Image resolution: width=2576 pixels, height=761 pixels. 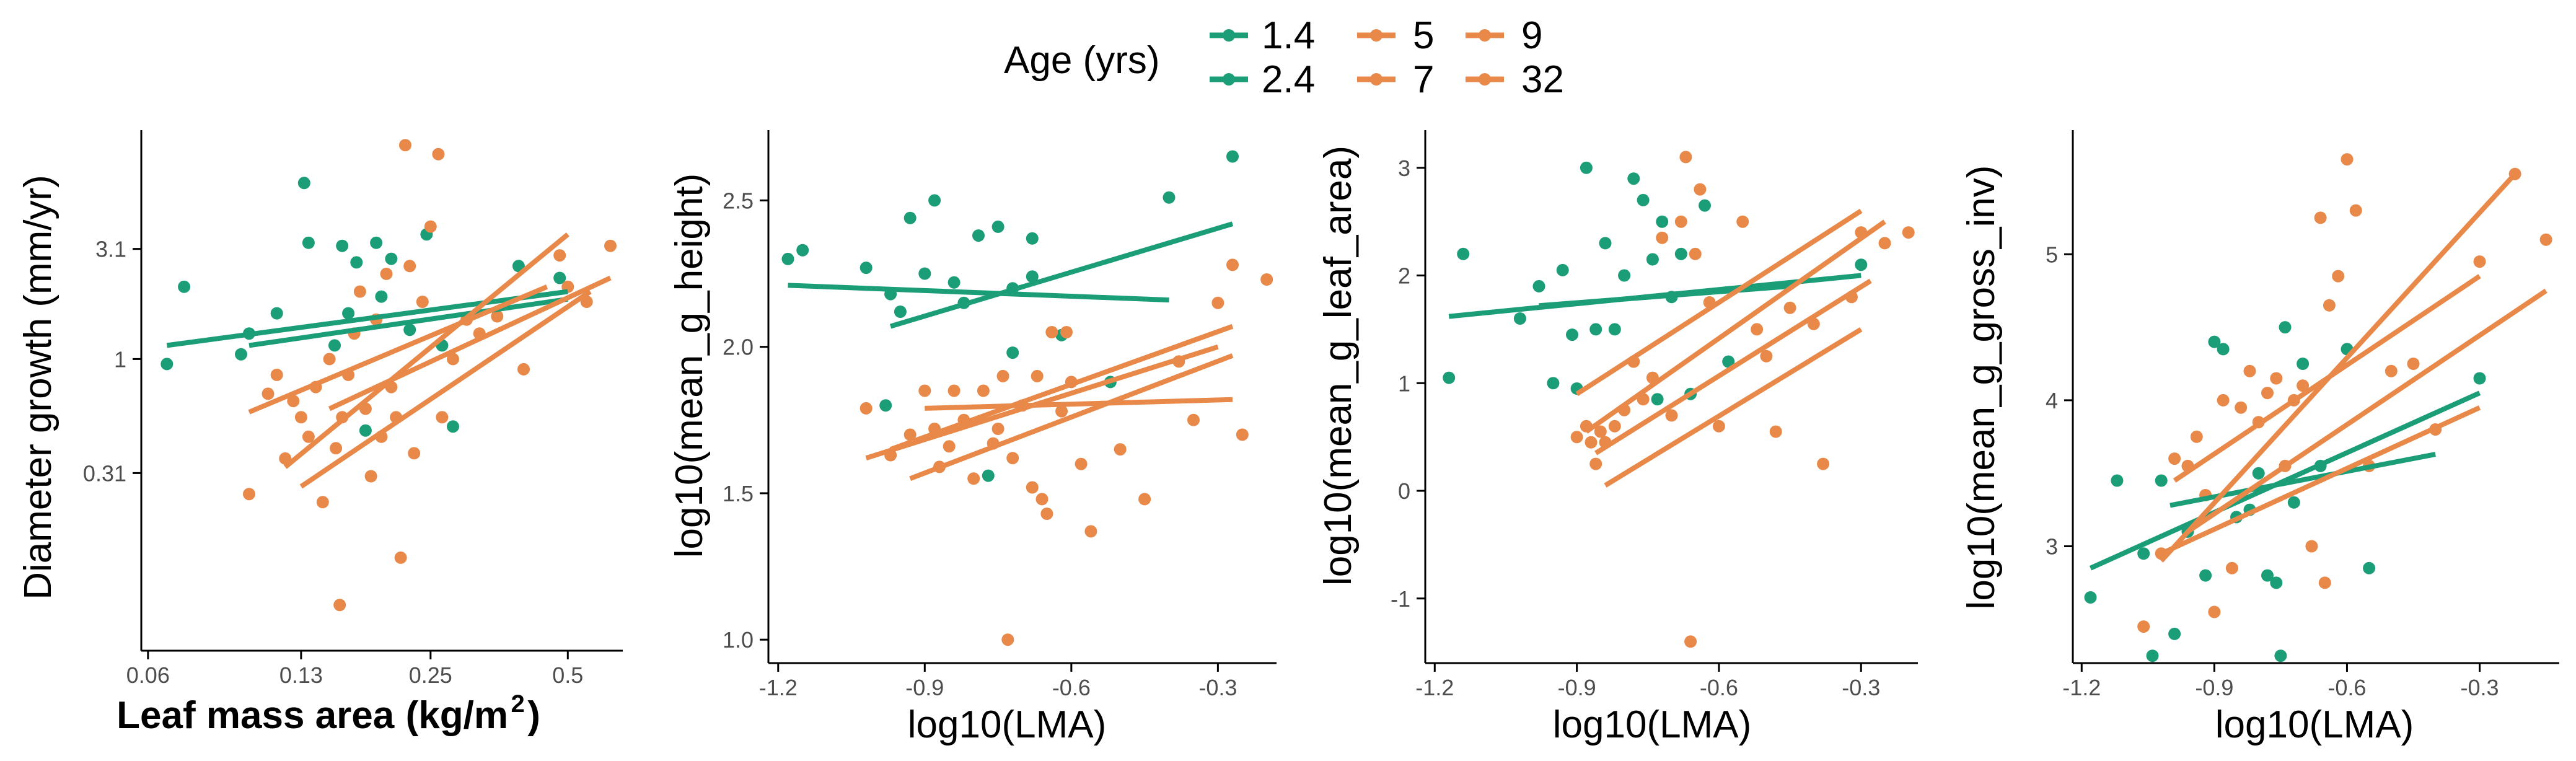 What do you see at coordinates (1543, 79) in the screenshot?
I see `legend-label: 32` at bounding box center [1543, 79].